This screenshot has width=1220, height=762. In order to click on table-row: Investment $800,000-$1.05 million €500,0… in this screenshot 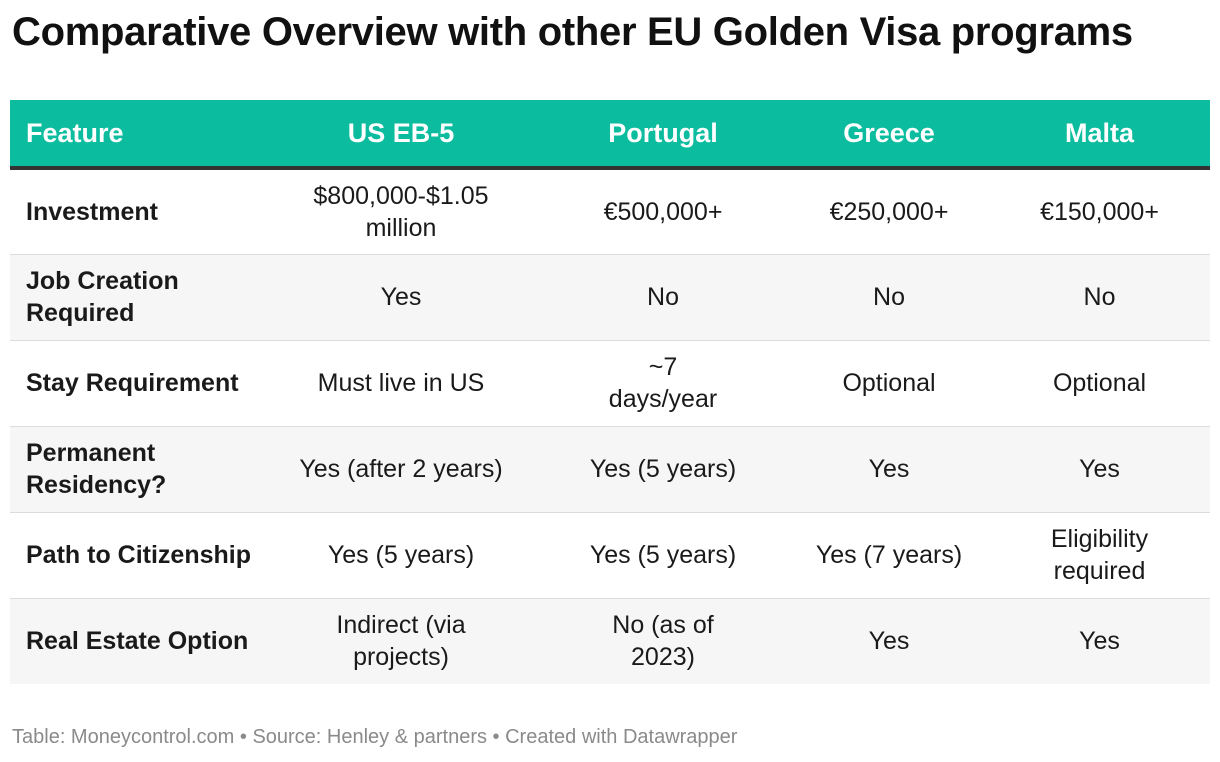, I will do `click(610, 211)`.